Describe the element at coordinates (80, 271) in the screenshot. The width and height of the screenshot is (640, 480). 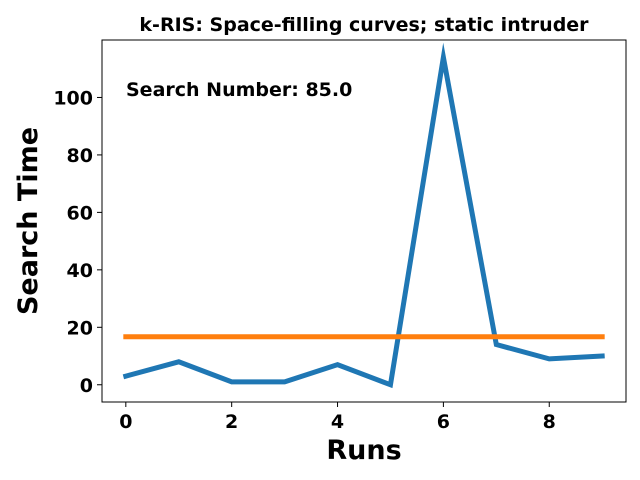
I see `y-tick-label: 40` at that location.